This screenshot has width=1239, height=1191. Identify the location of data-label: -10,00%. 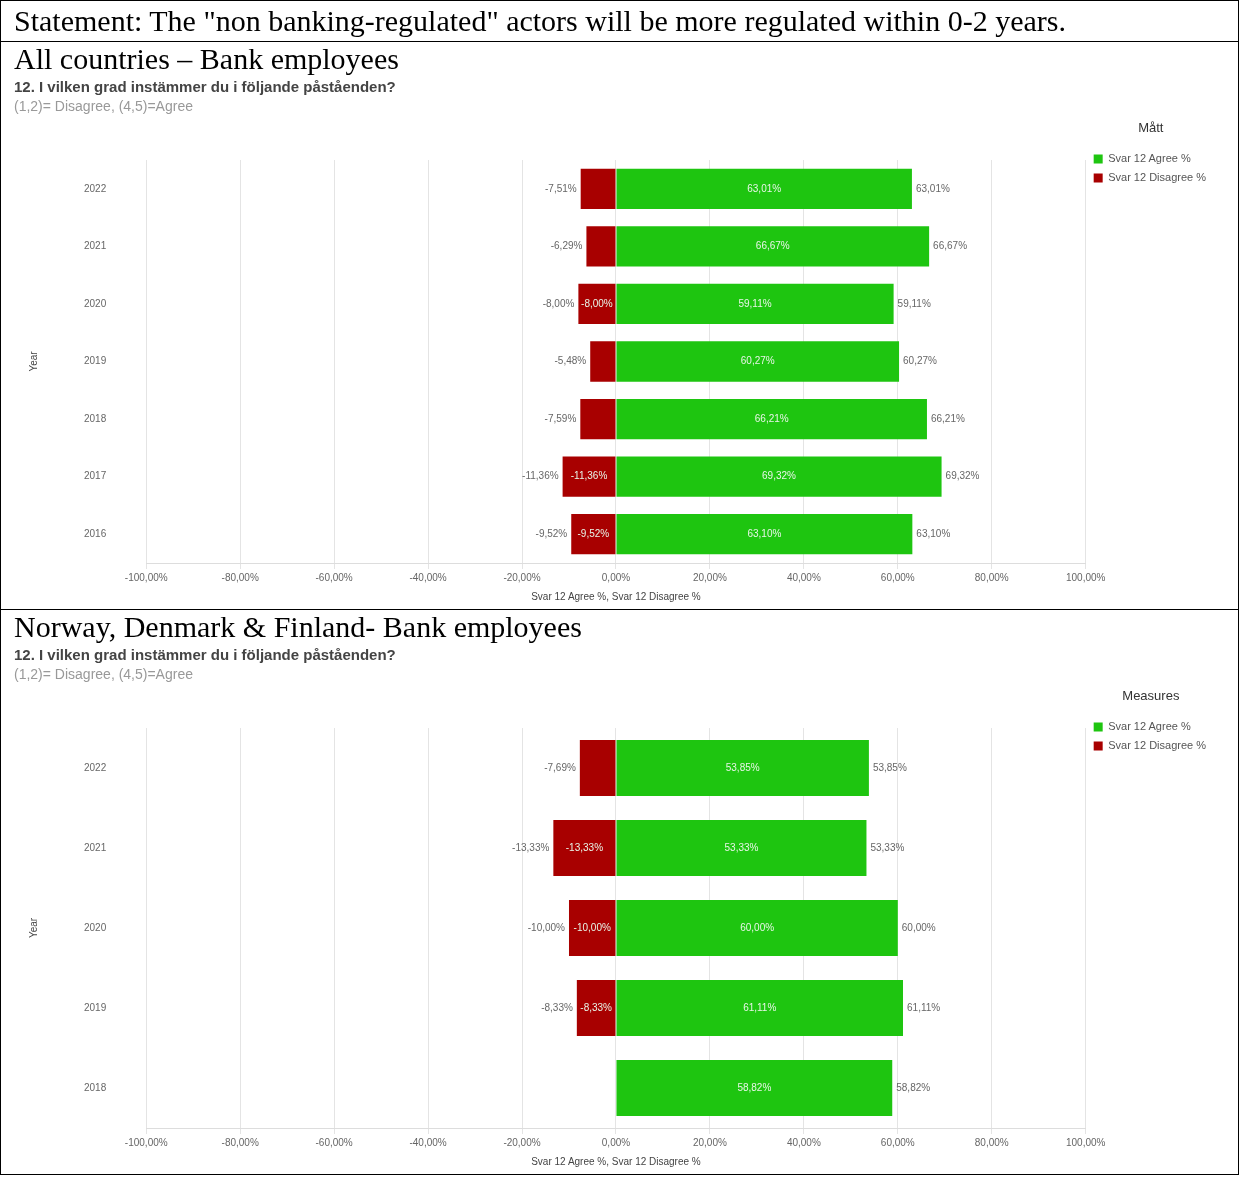
(592, 927).